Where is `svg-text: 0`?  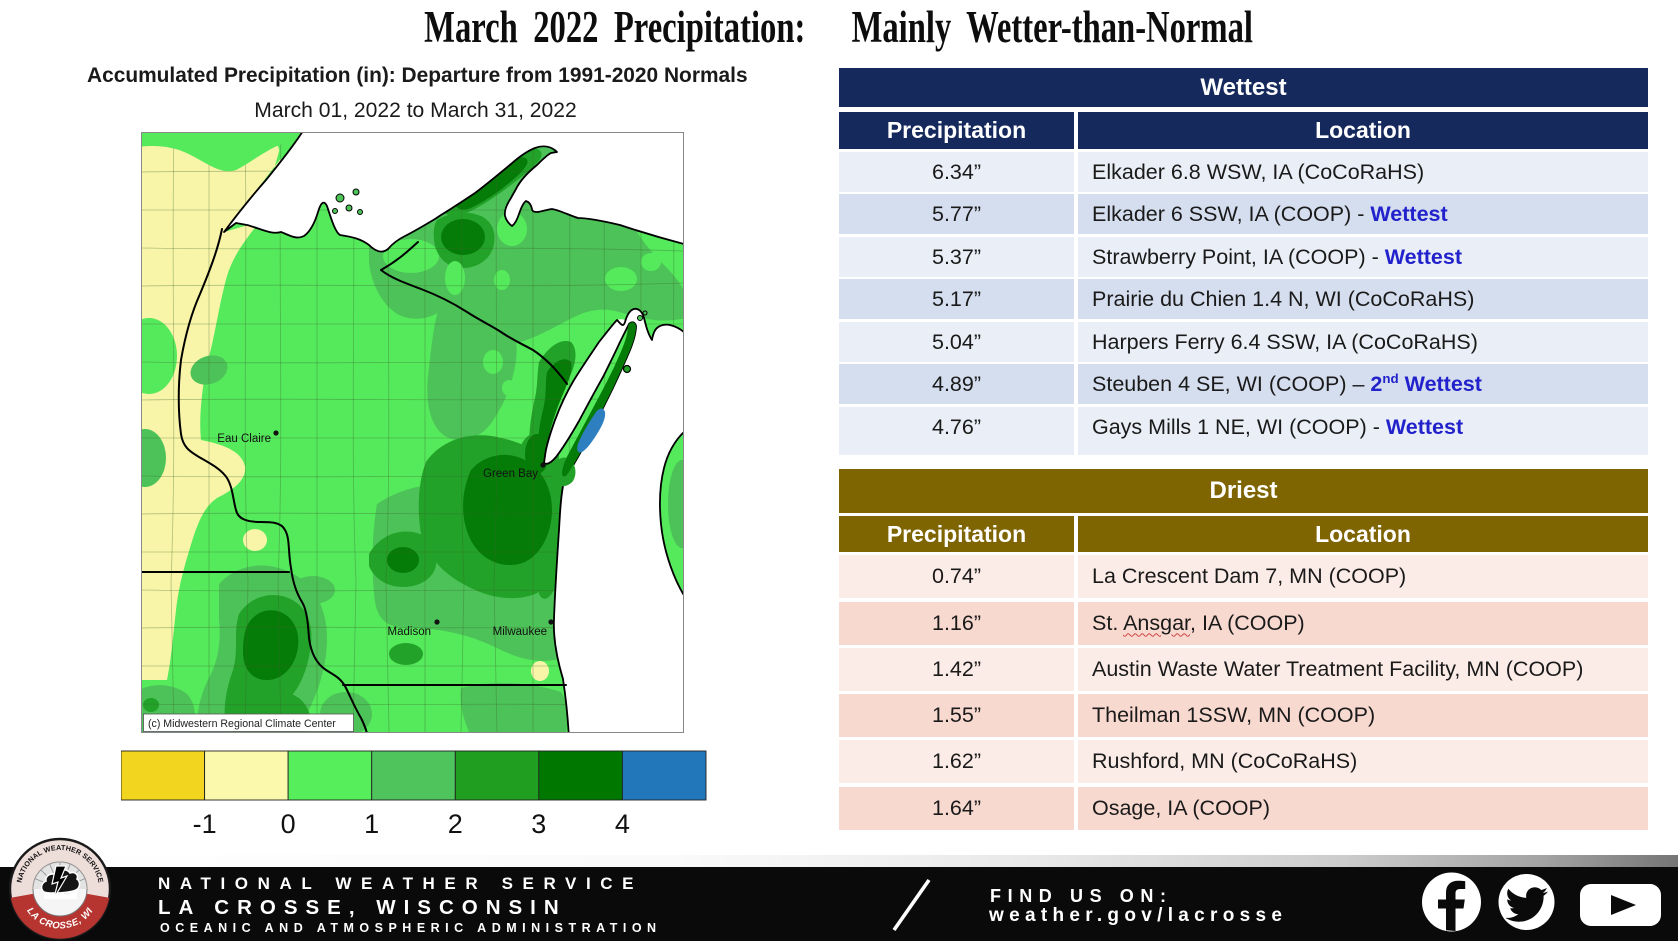 svg-text: 0 is located at coordinates (288, 824).